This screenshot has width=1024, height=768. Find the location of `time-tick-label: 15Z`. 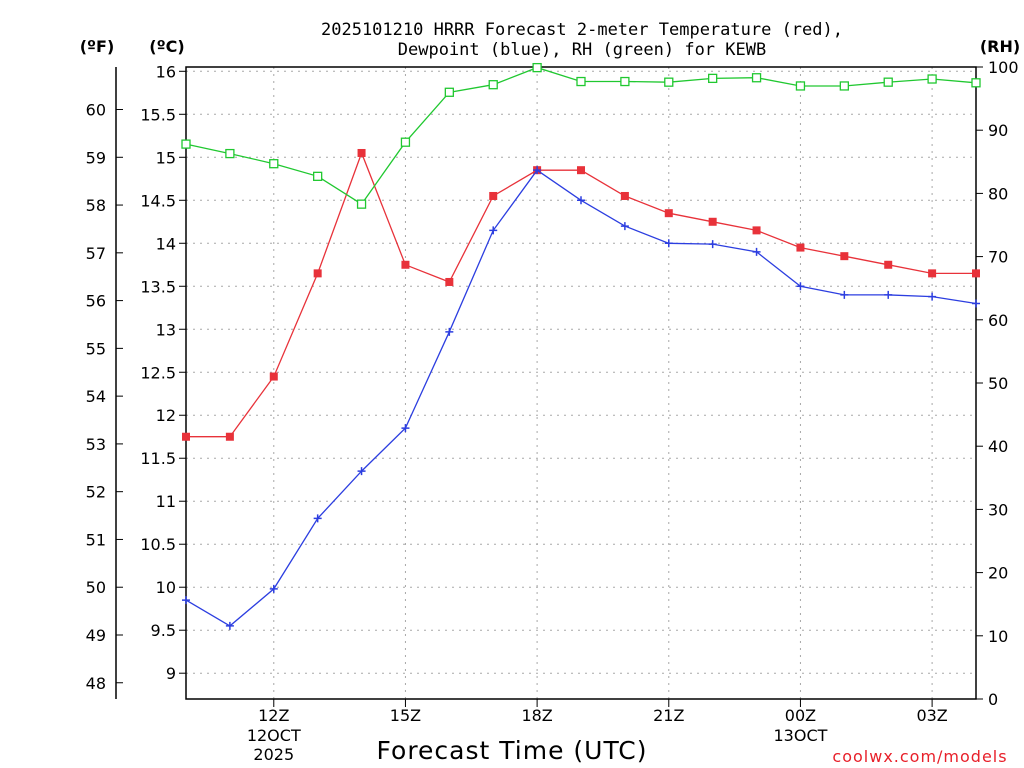

time-tick-label: 15Z is located at coordinates (405, 715).